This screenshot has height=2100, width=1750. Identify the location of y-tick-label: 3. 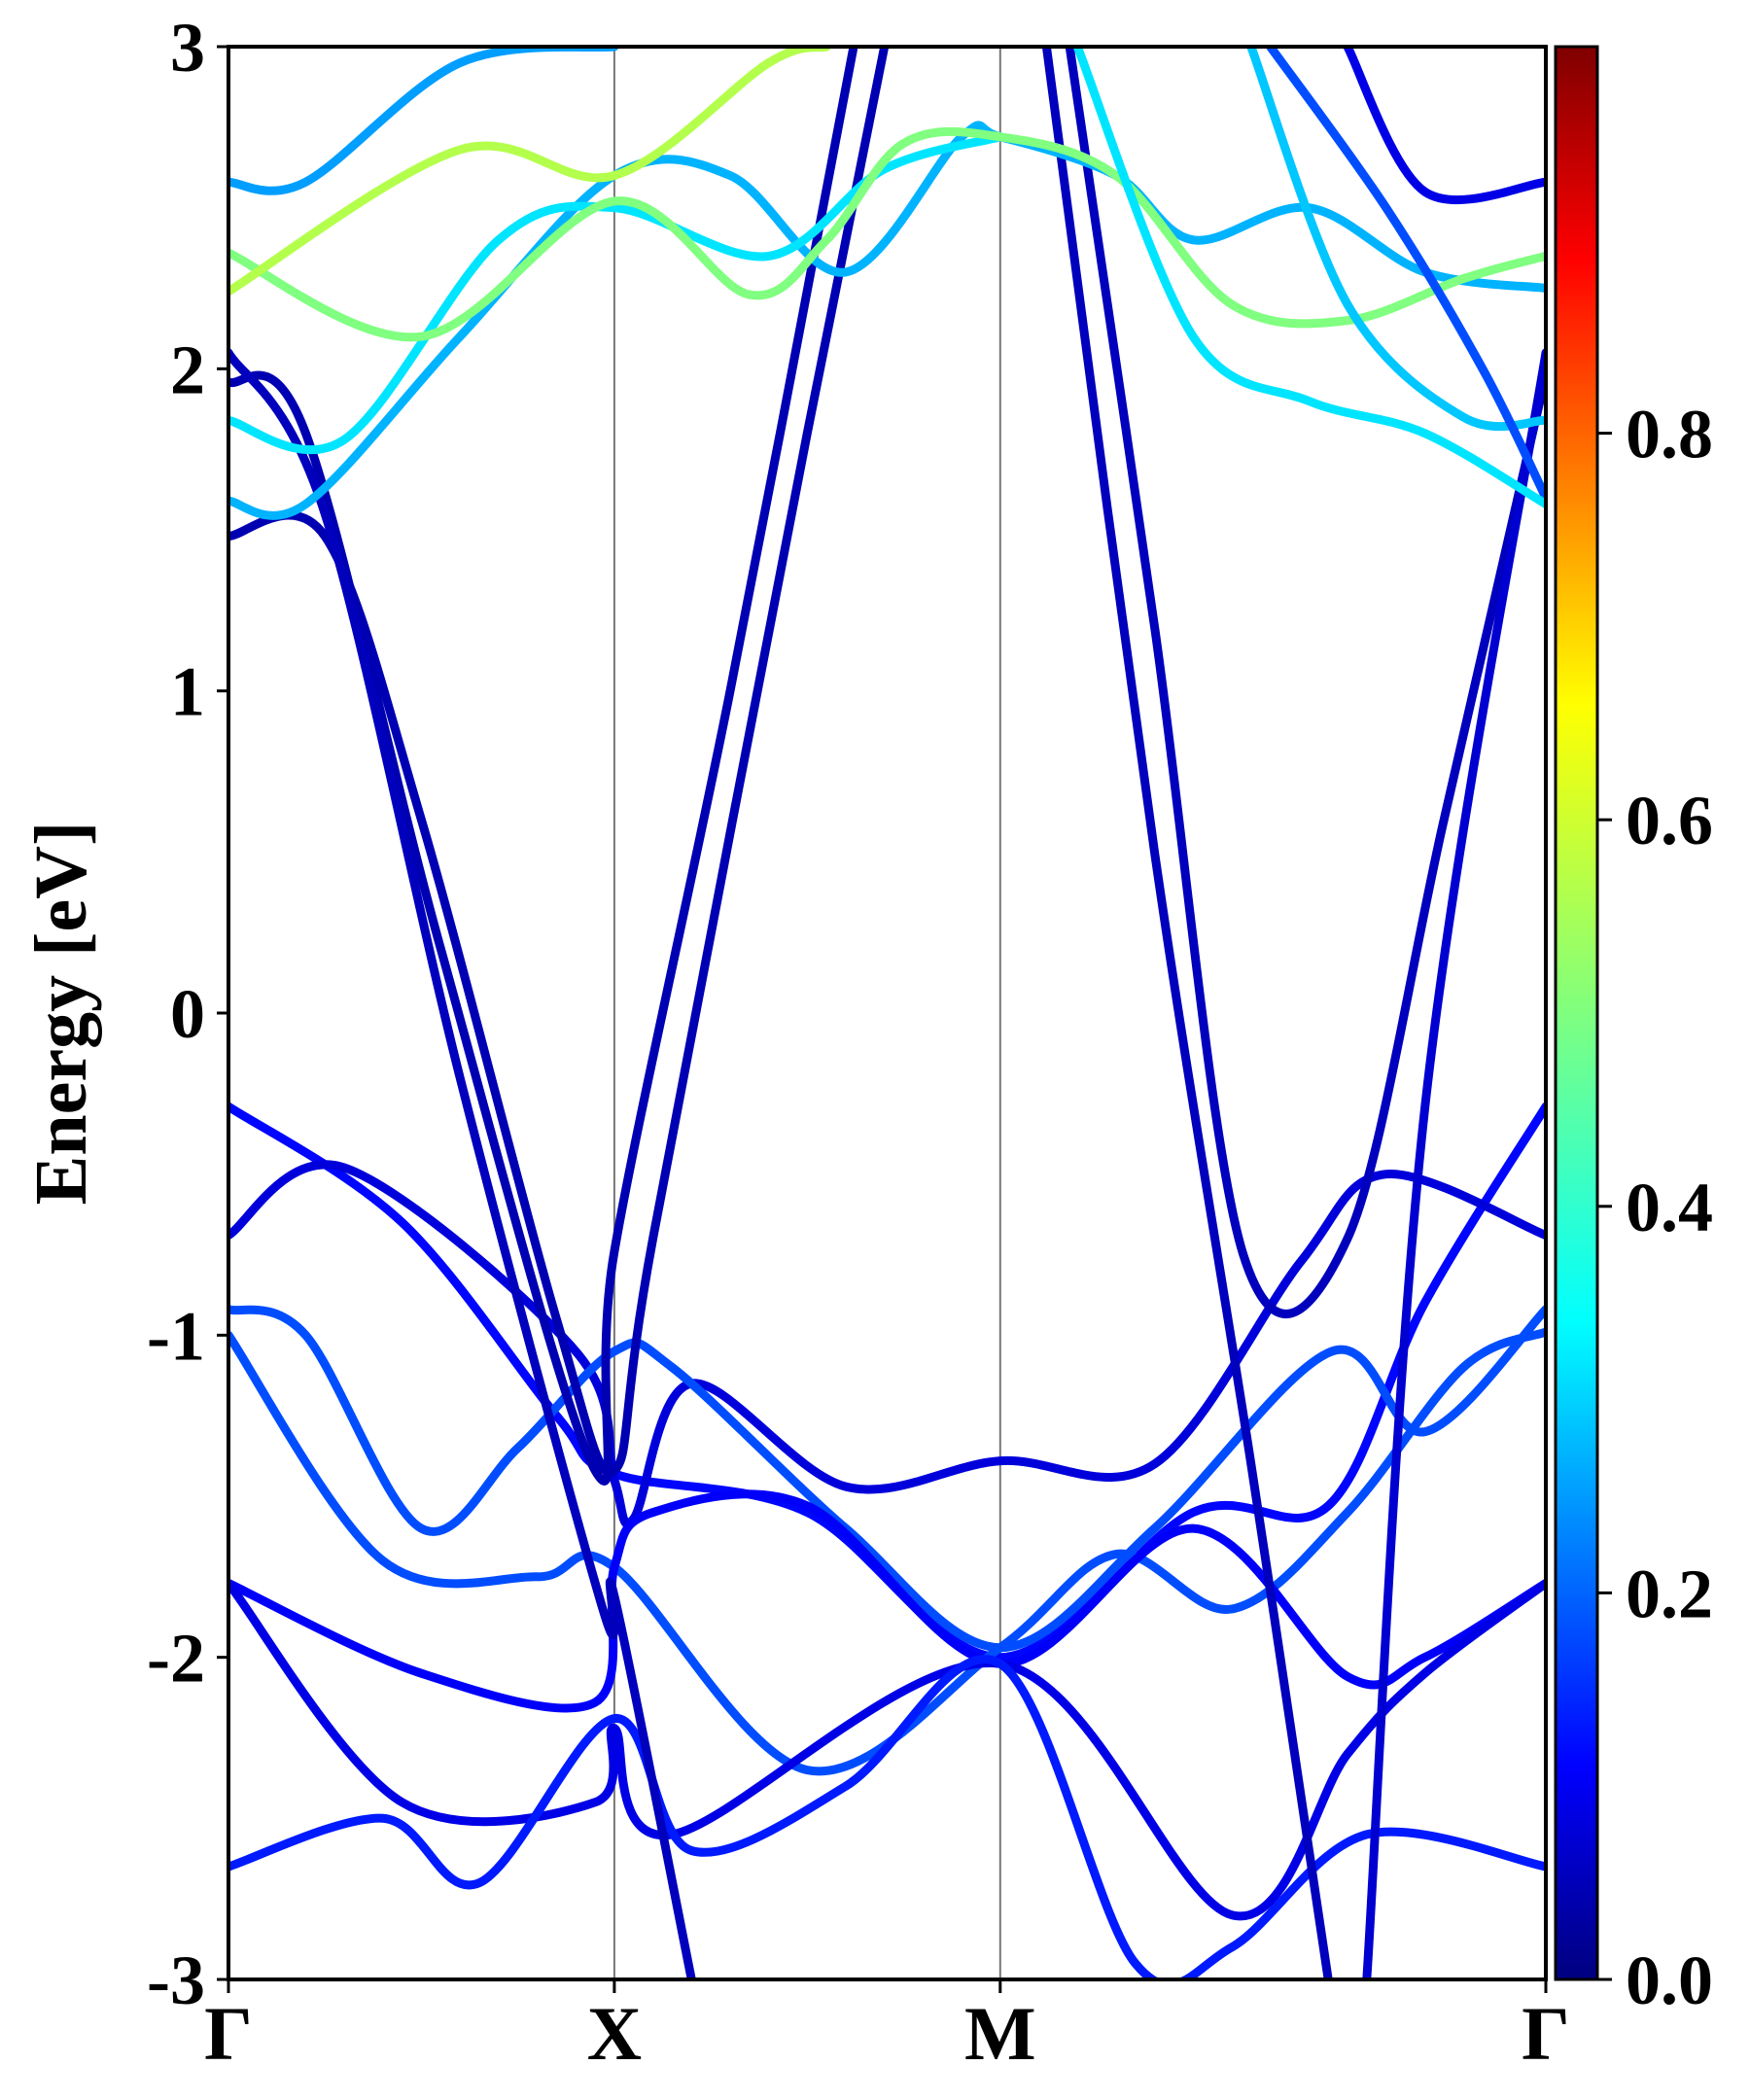
(187, 48).